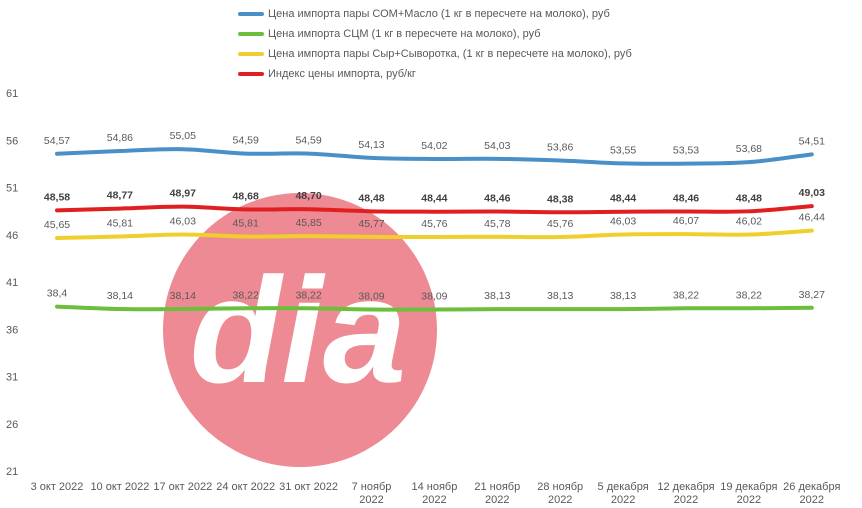  I want to click on data-label: 54,57, so click(57, 141).